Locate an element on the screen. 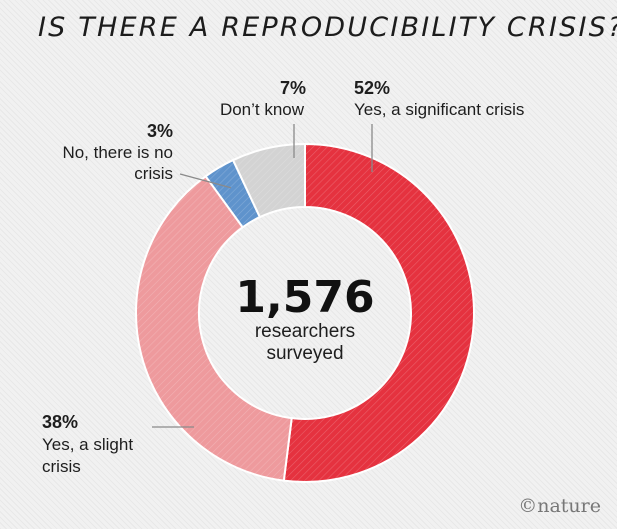 The height and width of the screenshot is (529, 617). slice-slight-texture is located at coordinates (213, 328).